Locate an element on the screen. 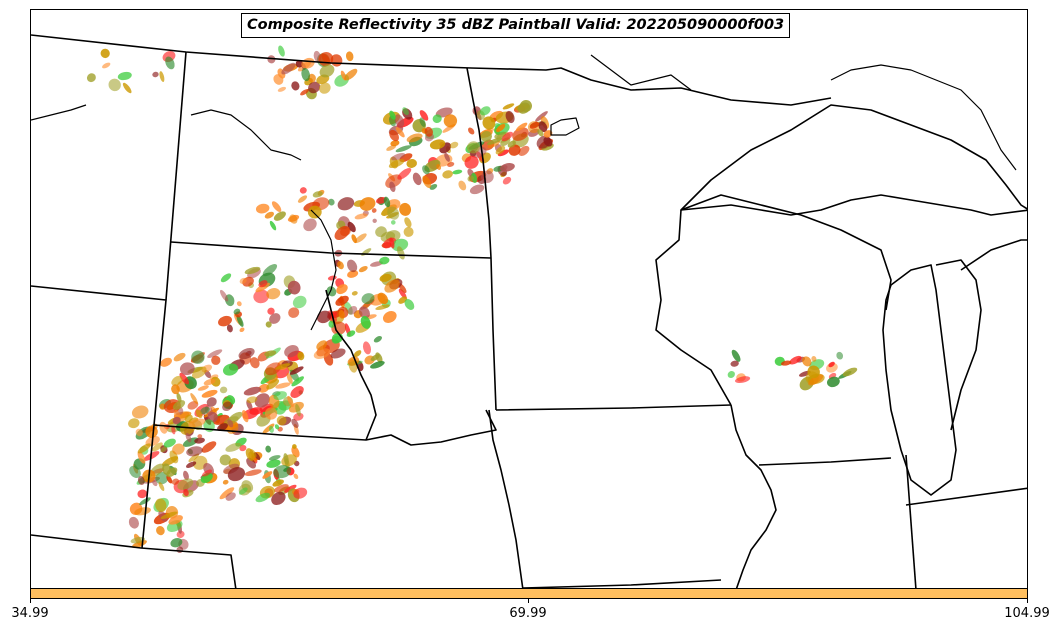 Image resolution: width=1062 pixels, height=633 pixels. missouri-river is located at coordinates (351, 365).